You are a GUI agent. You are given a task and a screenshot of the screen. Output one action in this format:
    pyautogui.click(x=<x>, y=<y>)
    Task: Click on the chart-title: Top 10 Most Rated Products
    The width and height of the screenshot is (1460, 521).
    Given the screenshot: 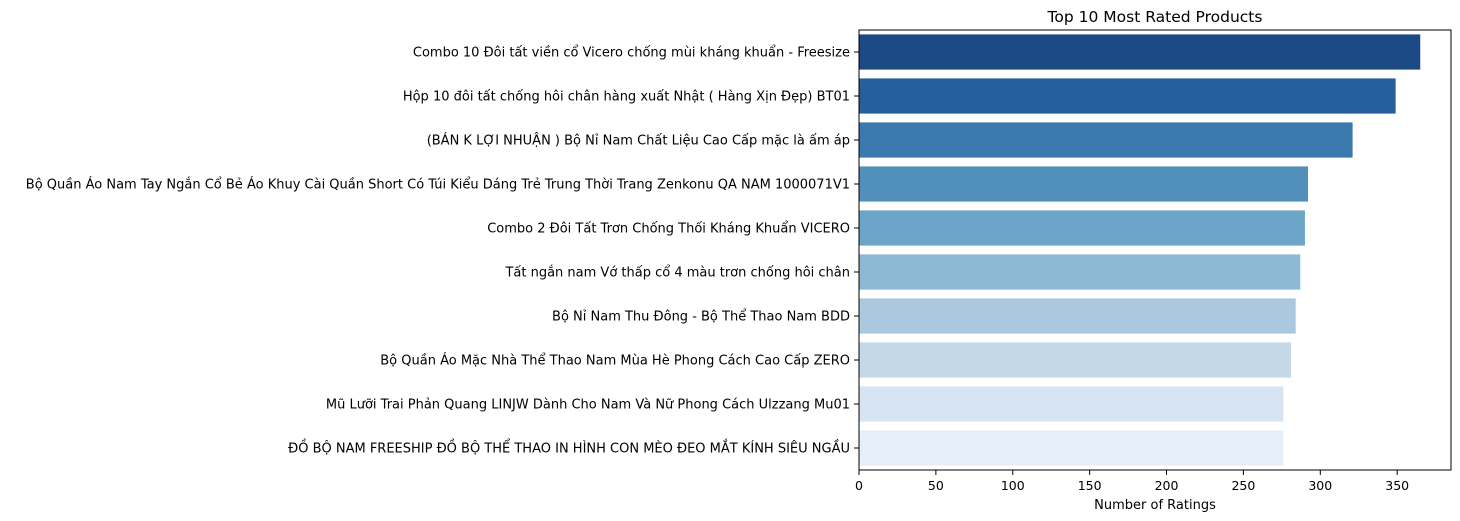 What is the action you would take?
    pyautogui.click(x=1155, y=17)
    